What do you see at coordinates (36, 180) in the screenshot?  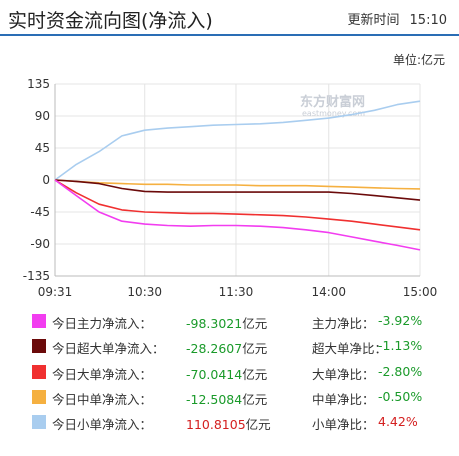 I see `y-axis-ticks: 135 90 45 0 -45 -90 -135` at bounding box center [36, 180].